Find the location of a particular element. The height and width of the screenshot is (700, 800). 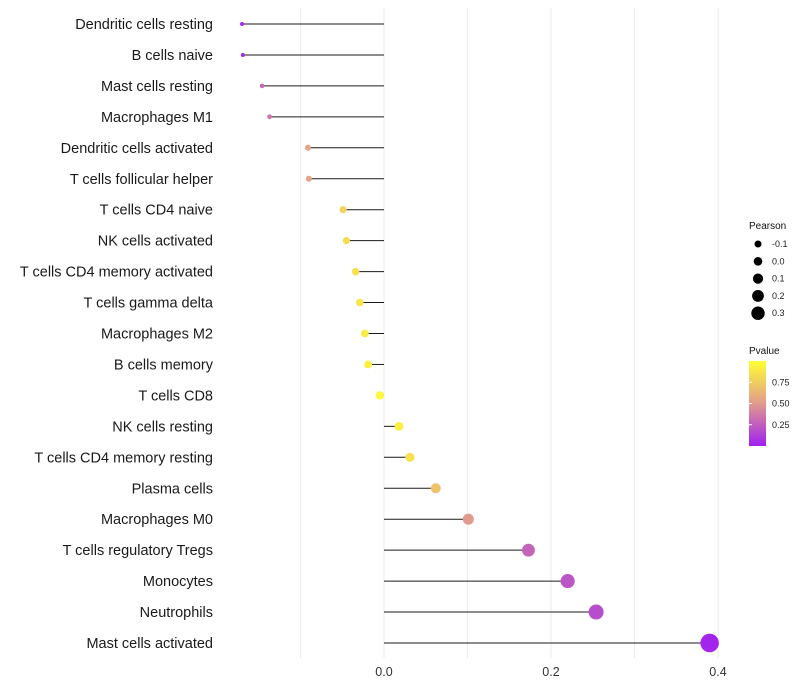

category-label: T cells follicular helper is located at coordinates (141, 180).